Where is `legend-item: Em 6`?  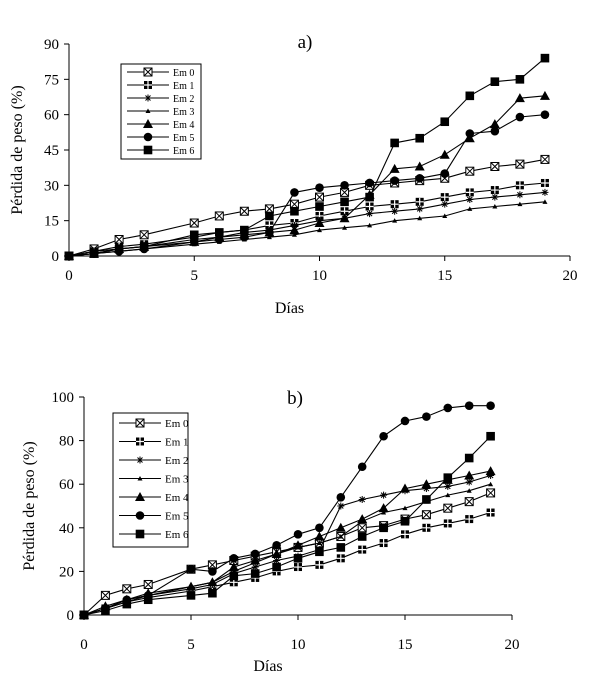 legend-item: Em 6 is located at coordinates (160, 151).